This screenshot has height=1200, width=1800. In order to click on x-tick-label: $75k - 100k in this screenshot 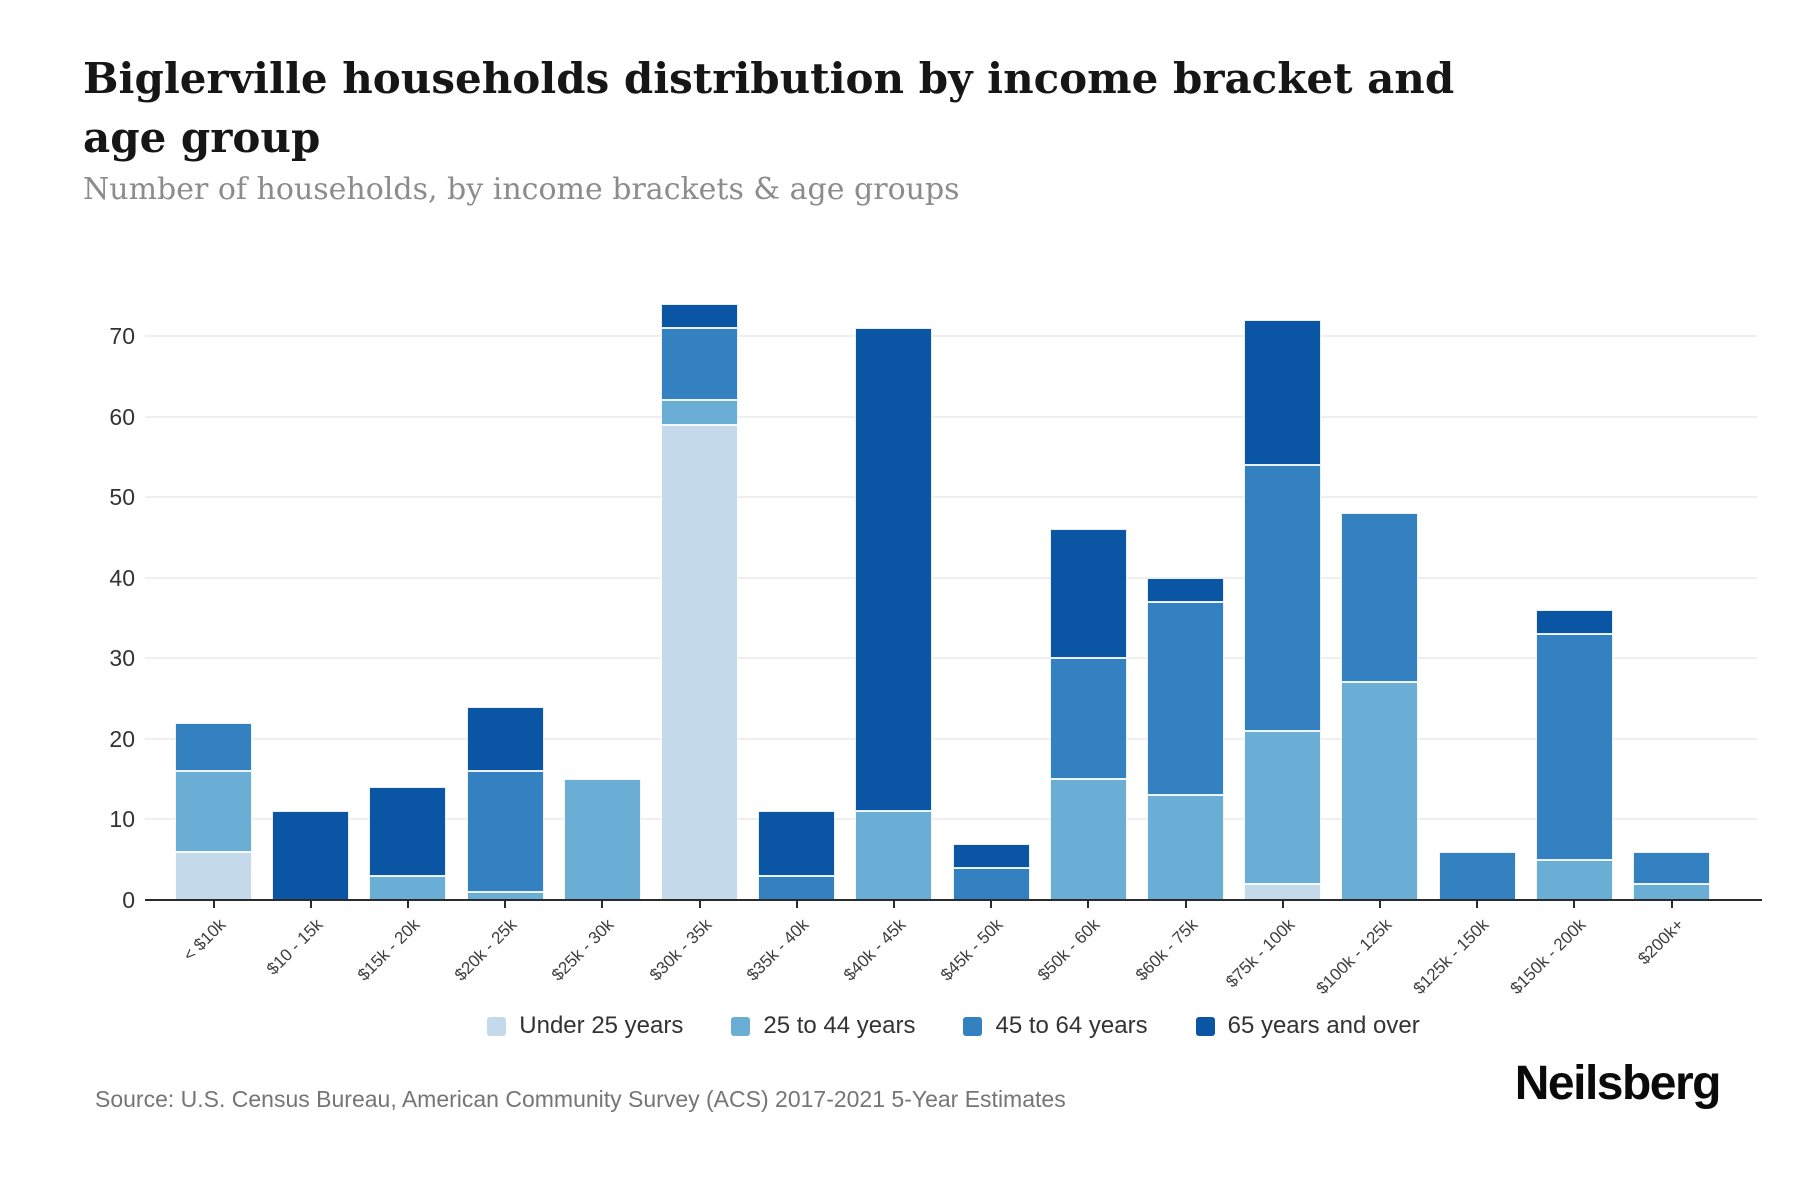, I will do `click(1260, 953)`.